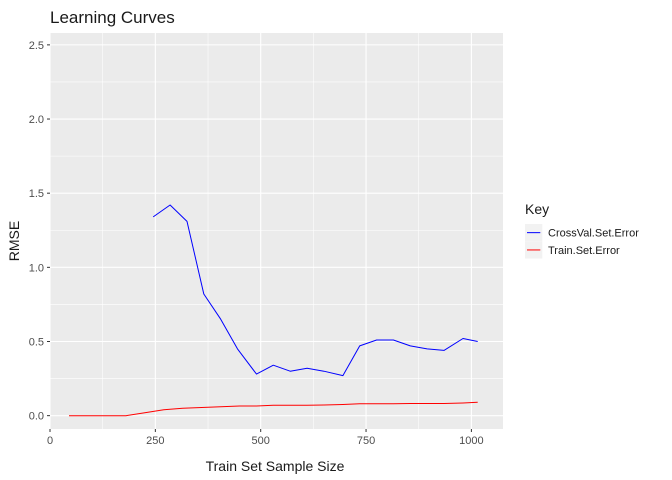 Image resolution: width=672 pixels, height=480 pixels. Describe the element at coordinates (36, 342) in the screenshot. I see `y-tick-label: 0.5` at that location.